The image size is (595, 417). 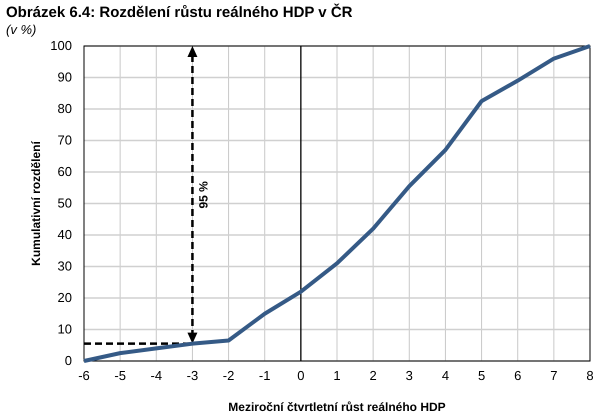 What do you see at coordinates (65, 266) in the screenshot?
I see `y-tick-label: 30` at bounding box center [65, 266].